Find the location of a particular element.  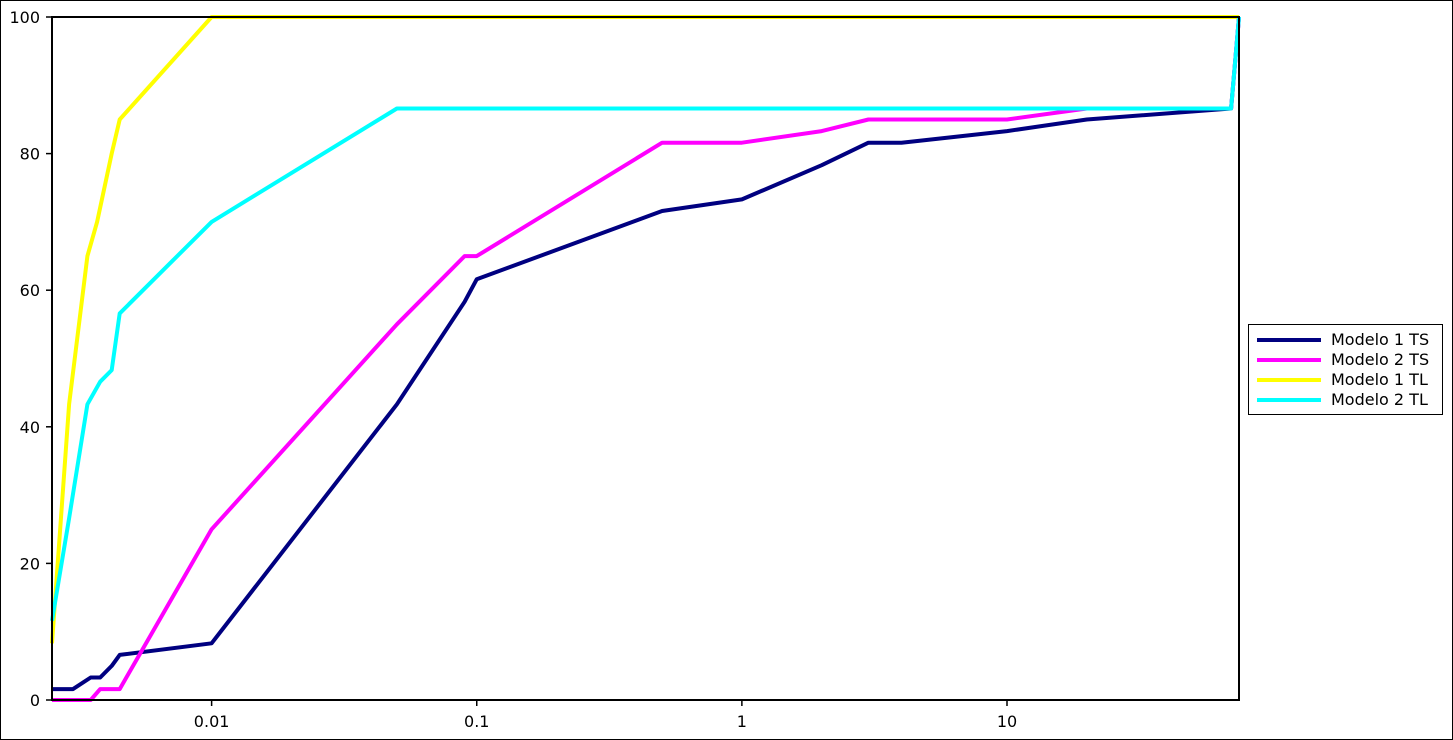

legend-swatch-modelo-2-ts is located at coordinates (1289, 360).